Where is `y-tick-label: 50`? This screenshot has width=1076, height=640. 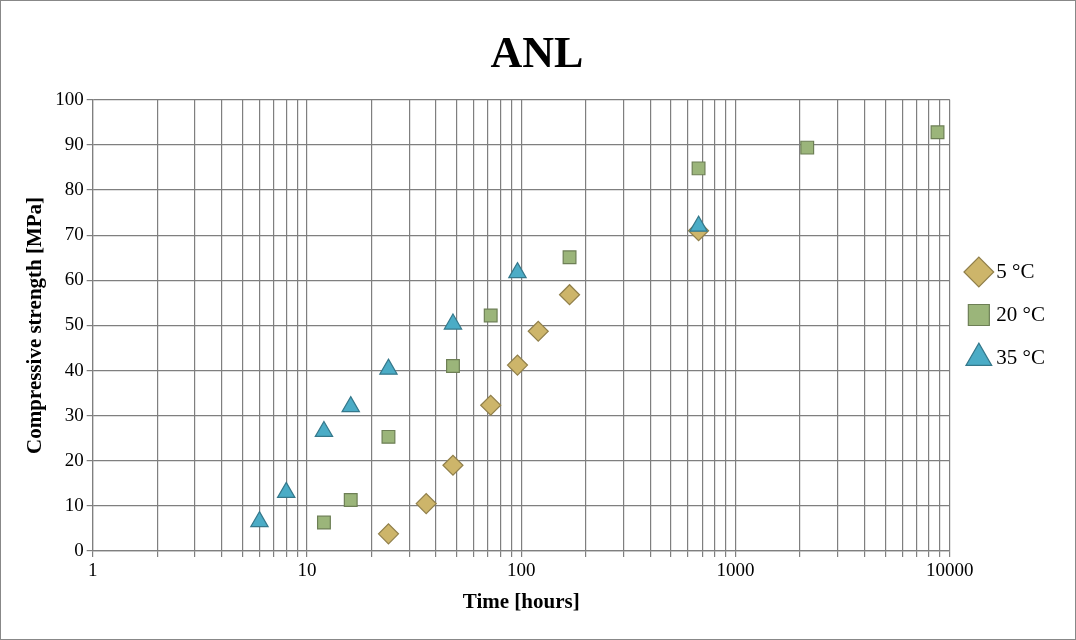 y-tick-label: 50 is located at coordinates (74, 324).